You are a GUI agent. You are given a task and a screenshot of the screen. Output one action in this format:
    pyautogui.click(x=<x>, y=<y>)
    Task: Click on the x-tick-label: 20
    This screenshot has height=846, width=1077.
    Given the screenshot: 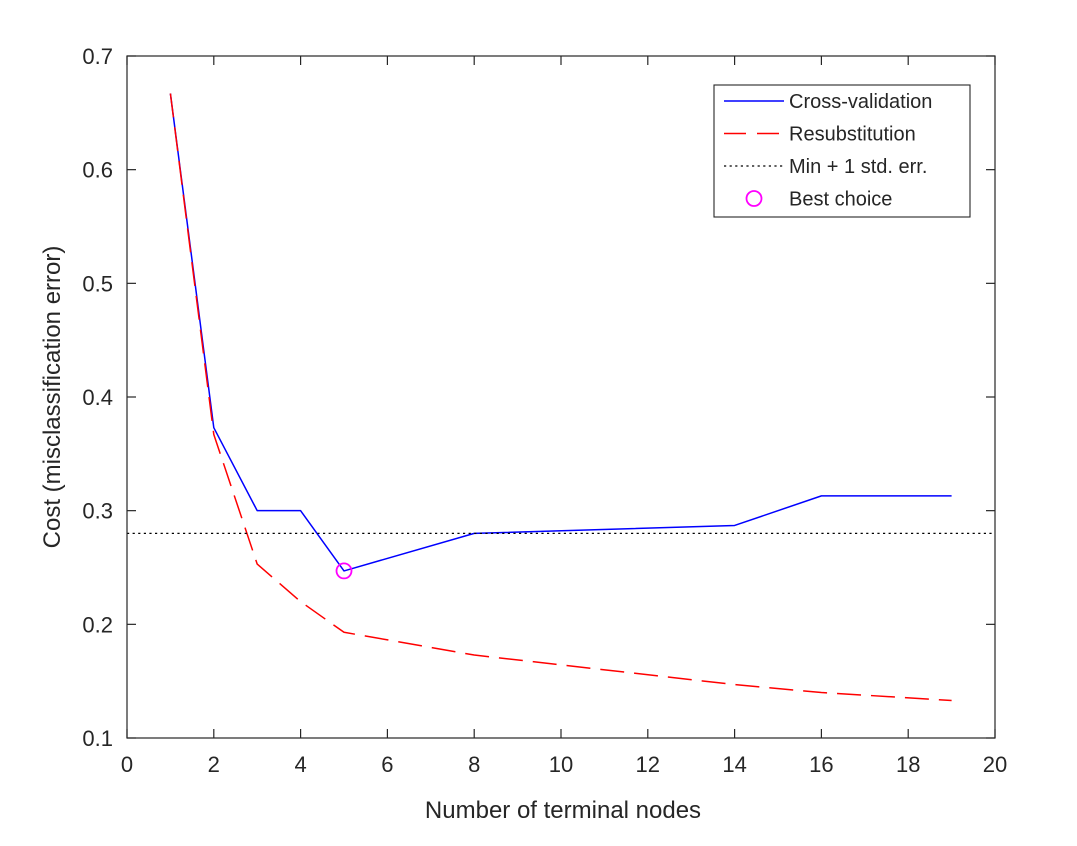 What is the action you would take?
    pyautogui.click(x=995, y=764)
    